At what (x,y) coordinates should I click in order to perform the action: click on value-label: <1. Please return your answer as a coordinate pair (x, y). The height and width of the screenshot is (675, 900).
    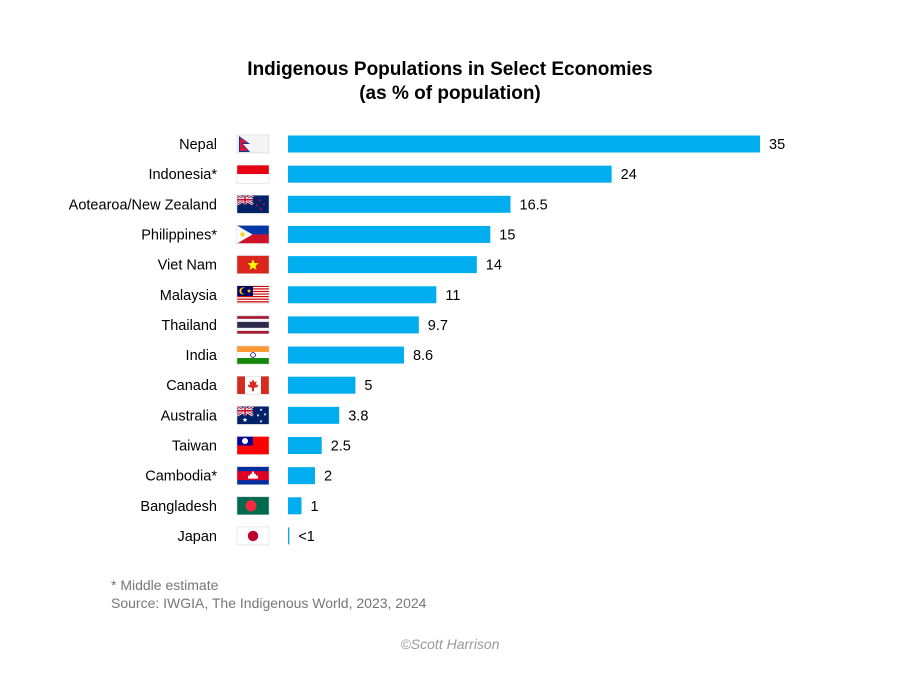
    Looking at the image, I should click on (306, 537).